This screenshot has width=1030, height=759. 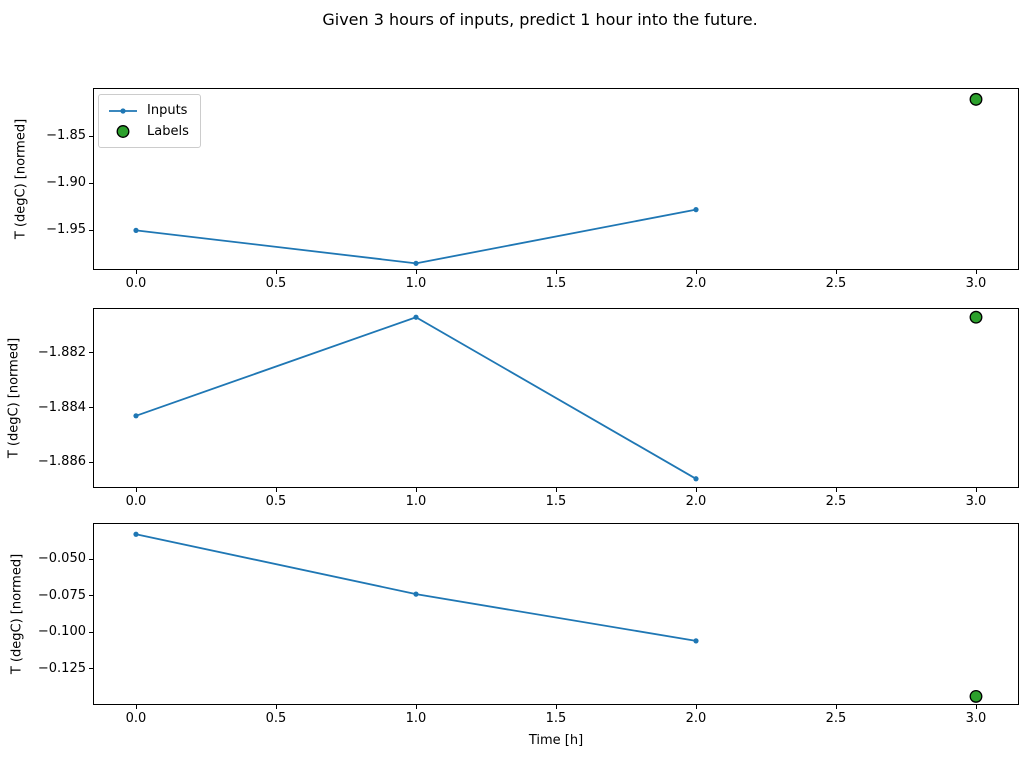 I want to click on labels-circle-icon, so click(x=123, y=131).